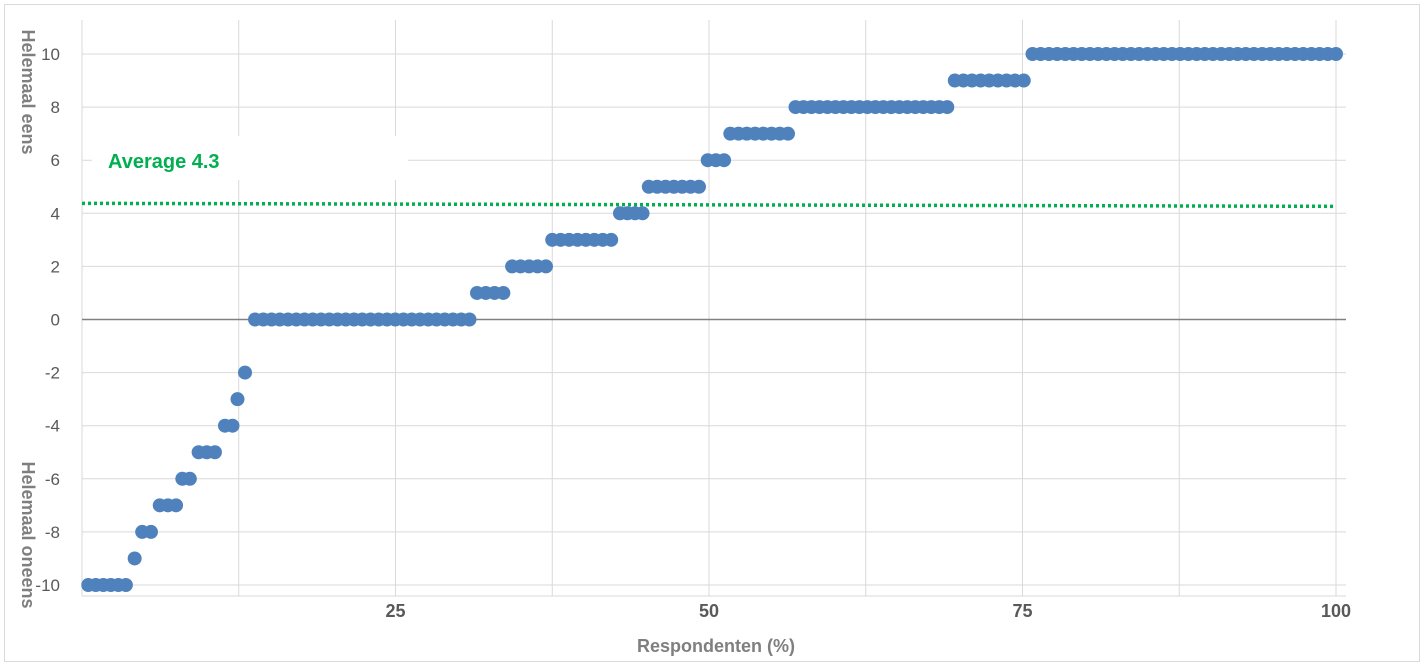  Describe the element at coordinates (164, 162) in the screenshot. I see `average-label: Average 4.3` at that location.